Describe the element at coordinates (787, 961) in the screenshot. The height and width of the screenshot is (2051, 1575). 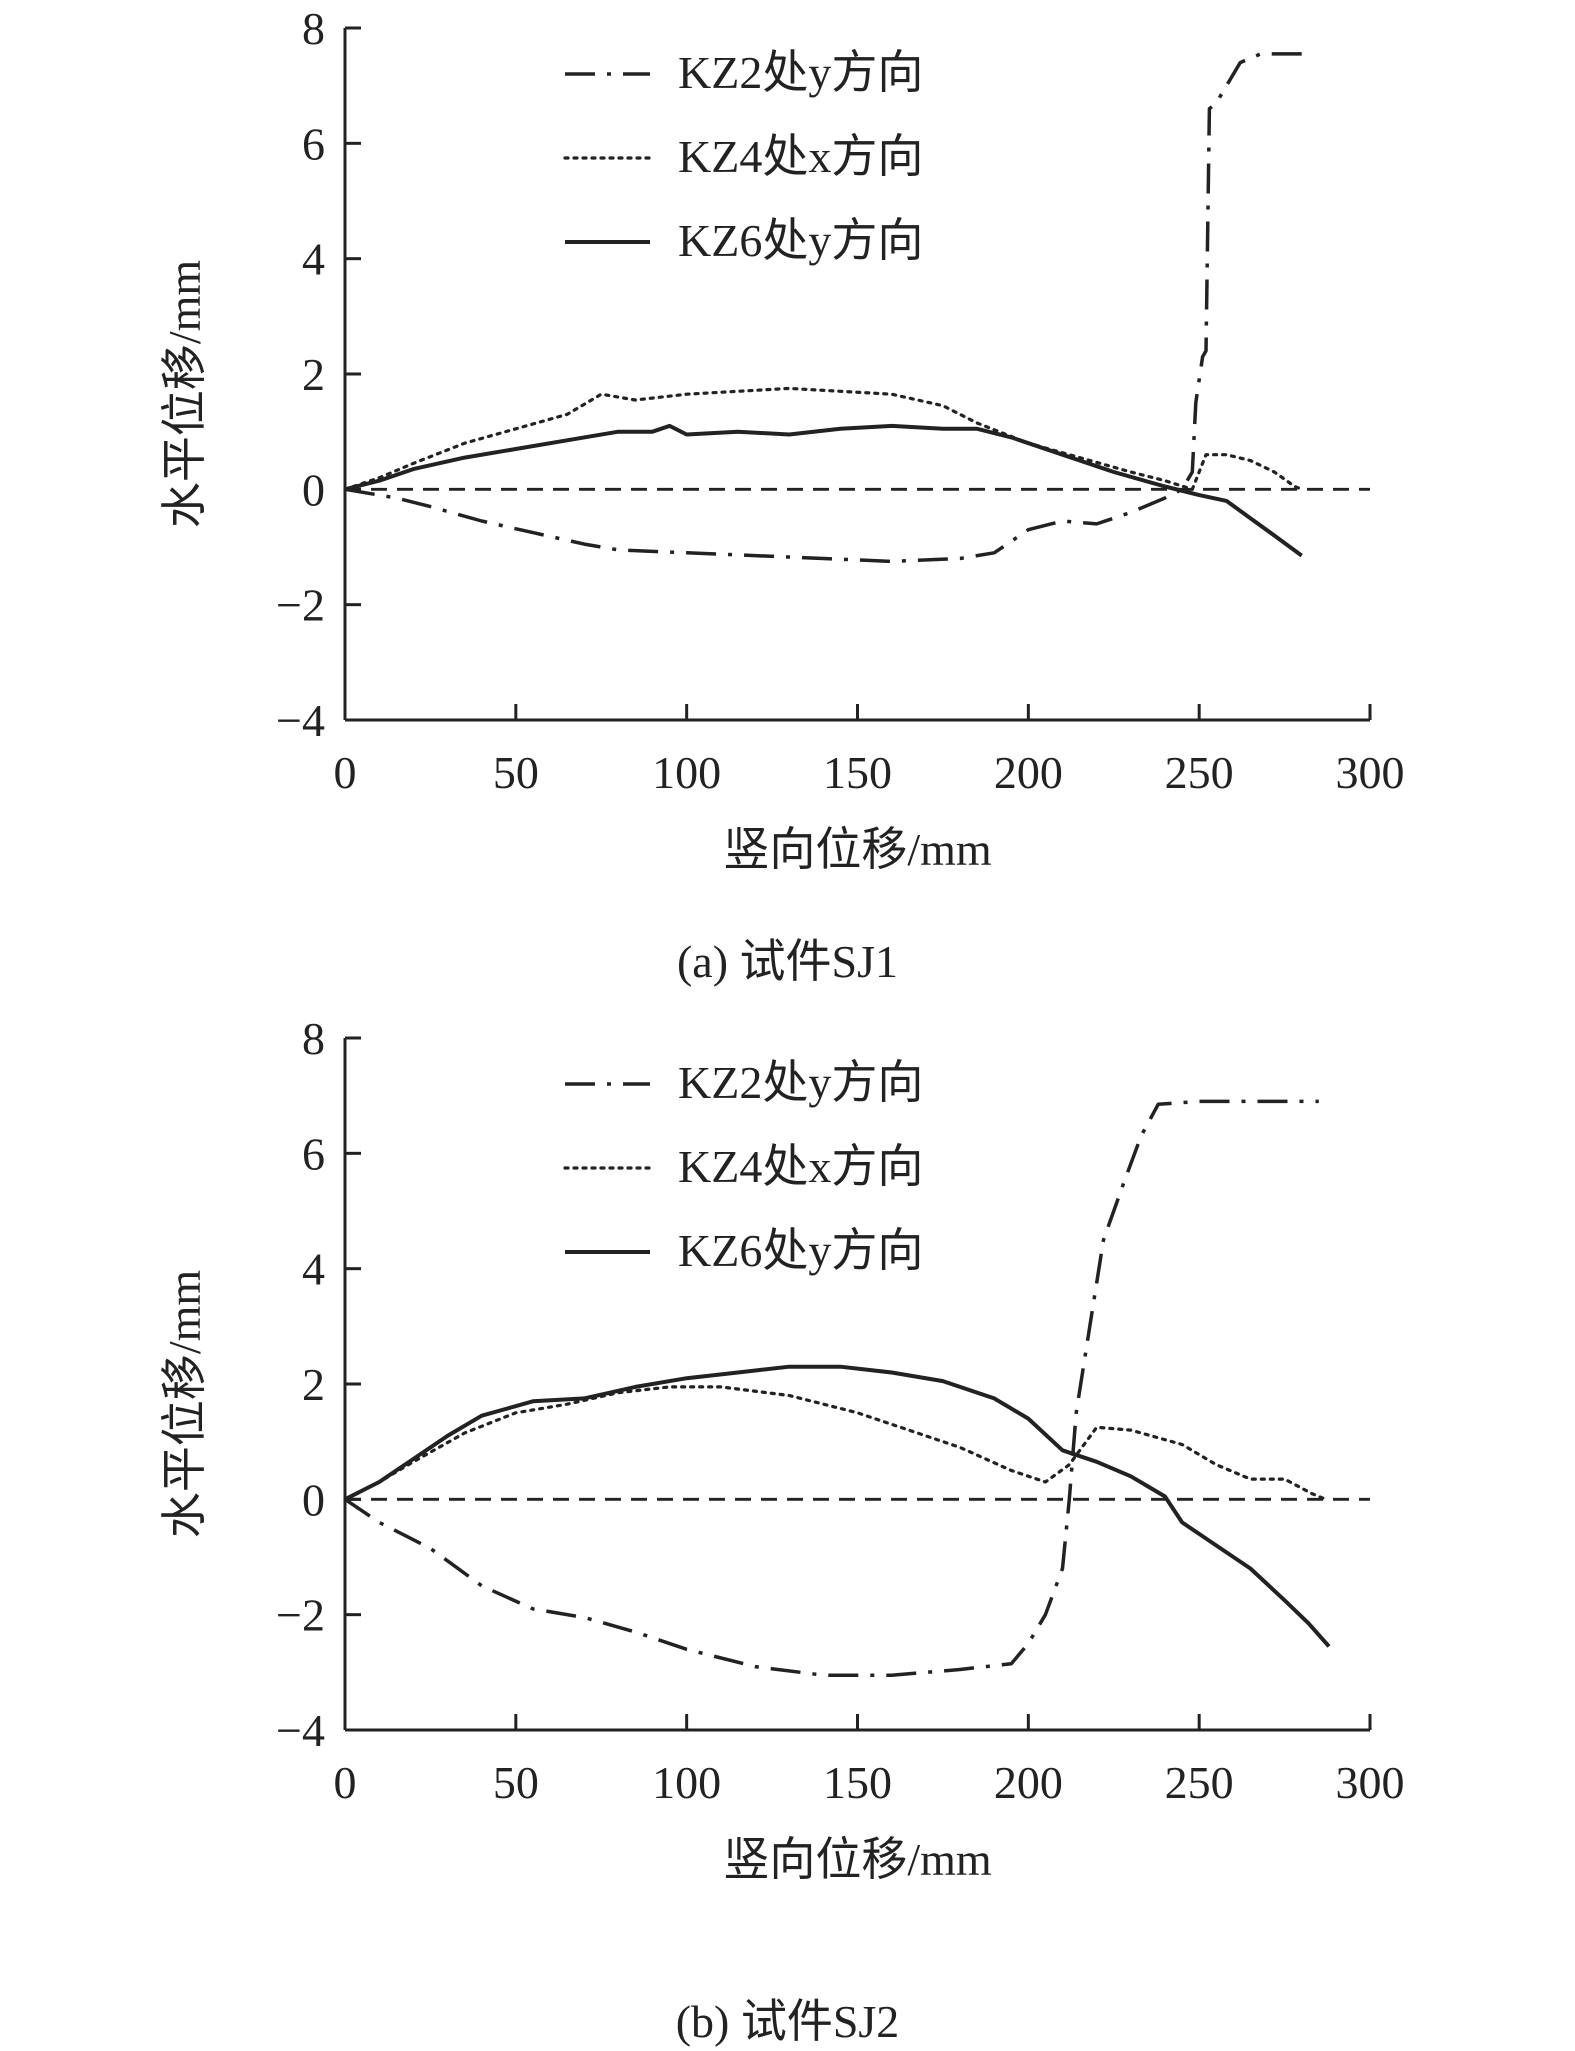
I see `caption-a: (a) 试件SJ1` at that location.